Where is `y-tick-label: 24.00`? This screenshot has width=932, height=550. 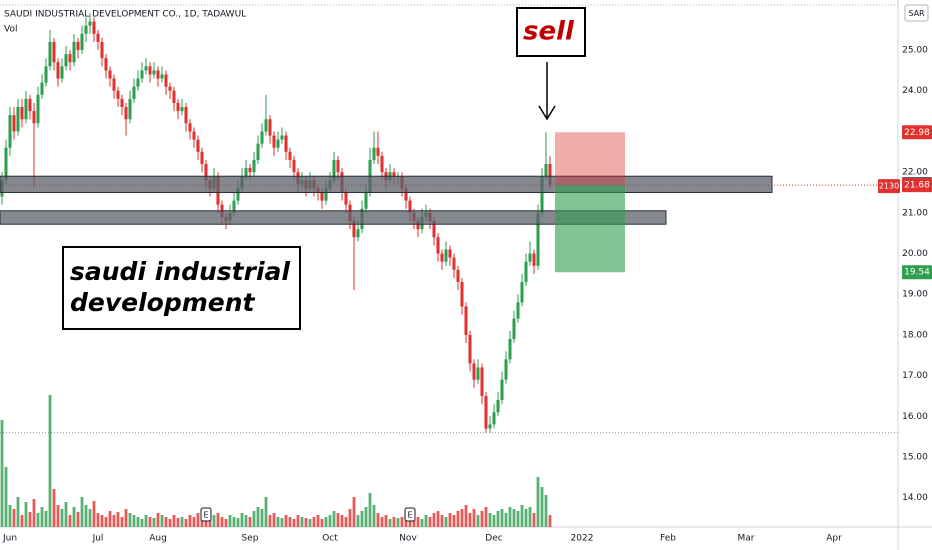
y-tick-label: 24.00 is located at coordinates (915, 91).